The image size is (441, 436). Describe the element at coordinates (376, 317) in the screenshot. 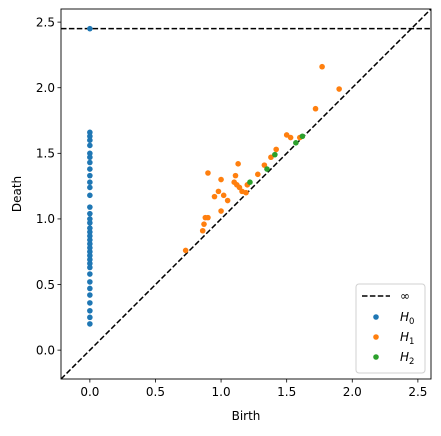

I see `legend-h0-marker` at that location.